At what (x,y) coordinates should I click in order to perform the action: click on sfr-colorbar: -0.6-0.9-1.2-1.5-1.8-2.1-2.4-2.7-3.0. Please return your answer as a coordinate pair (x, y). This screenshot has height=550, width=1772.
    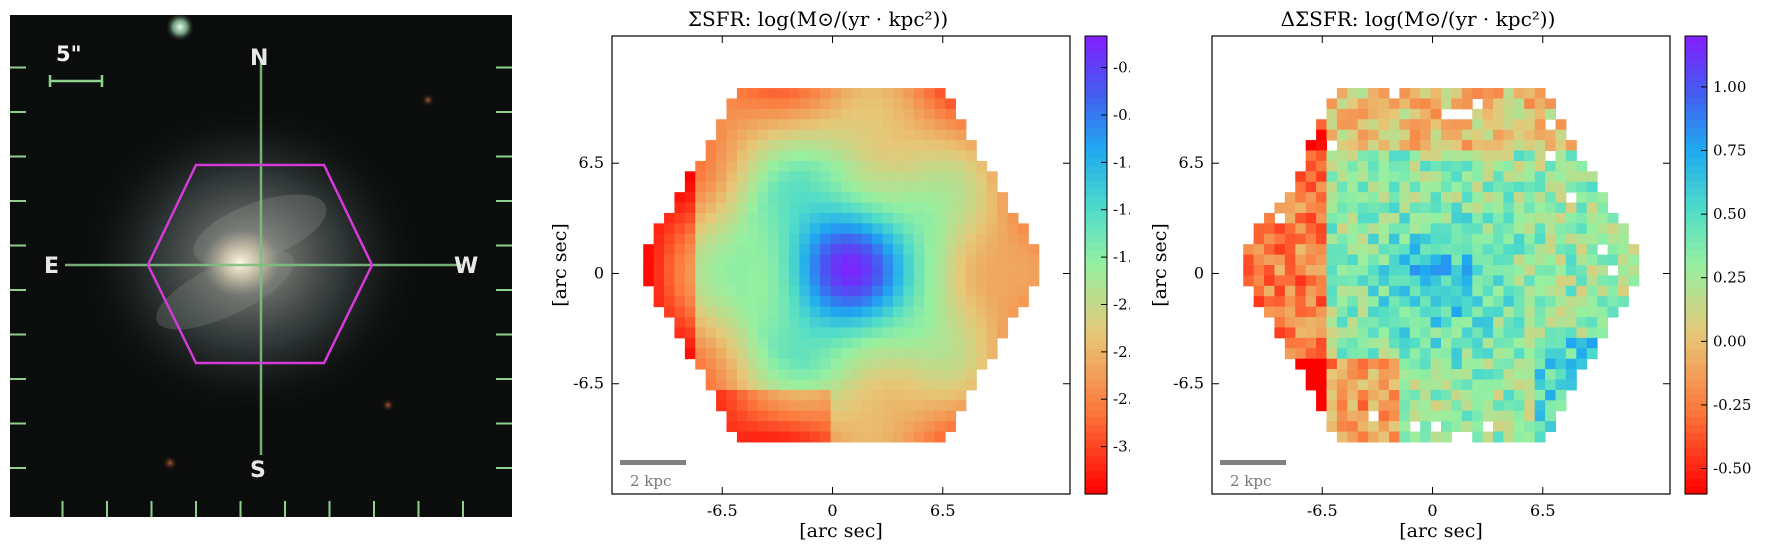
    Looking at the image, I should click on (1107, 265).